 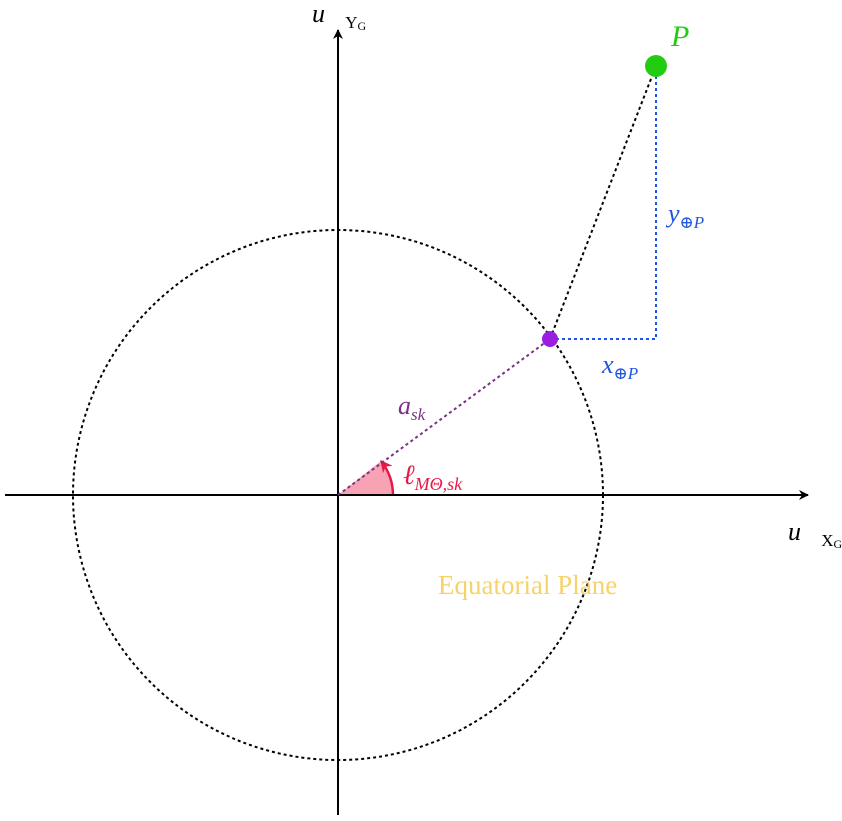 I want to click on point-p, so click(x=656, y=66).